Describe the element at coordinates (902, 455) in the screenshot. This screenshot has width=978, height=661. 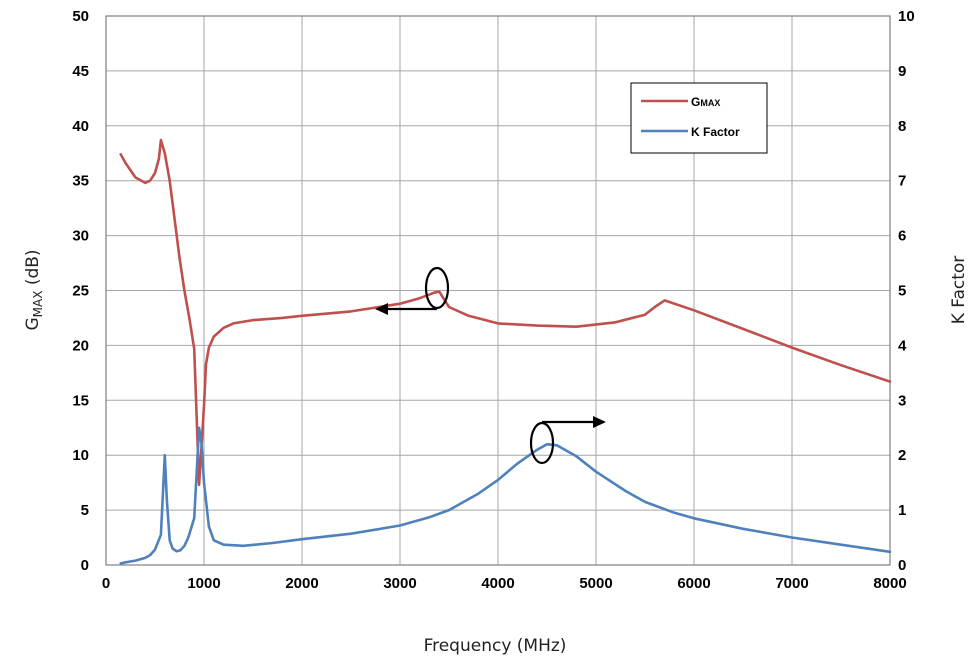
I see `y-right-tick-label: 2` at that location.